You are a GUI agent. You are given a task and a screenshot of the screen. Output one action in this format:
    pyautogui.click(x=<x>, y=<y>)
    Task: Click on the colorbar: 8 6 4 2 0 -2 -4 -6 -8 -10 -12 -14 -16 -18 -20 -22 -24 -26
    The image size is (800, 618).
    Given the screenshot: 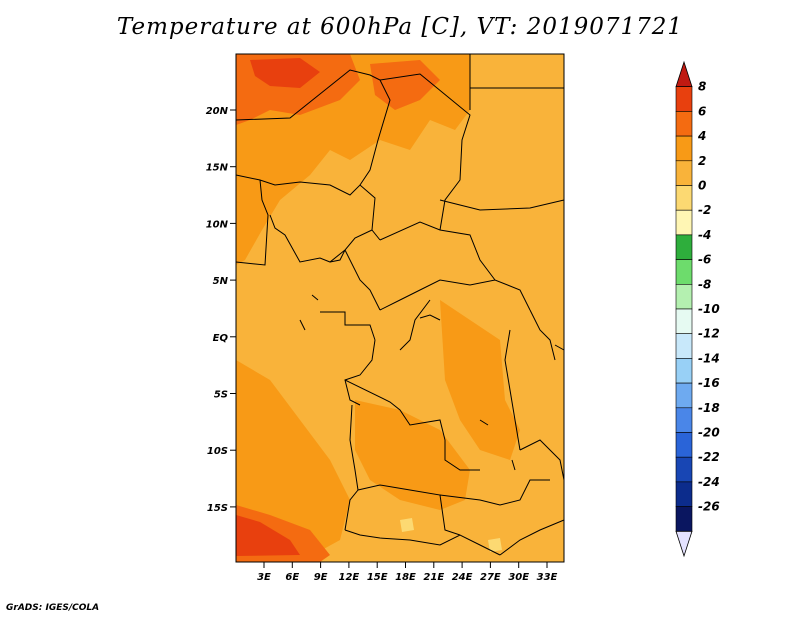 What is the action you would take?
    pyautogui.click(x=697, y=309)
    